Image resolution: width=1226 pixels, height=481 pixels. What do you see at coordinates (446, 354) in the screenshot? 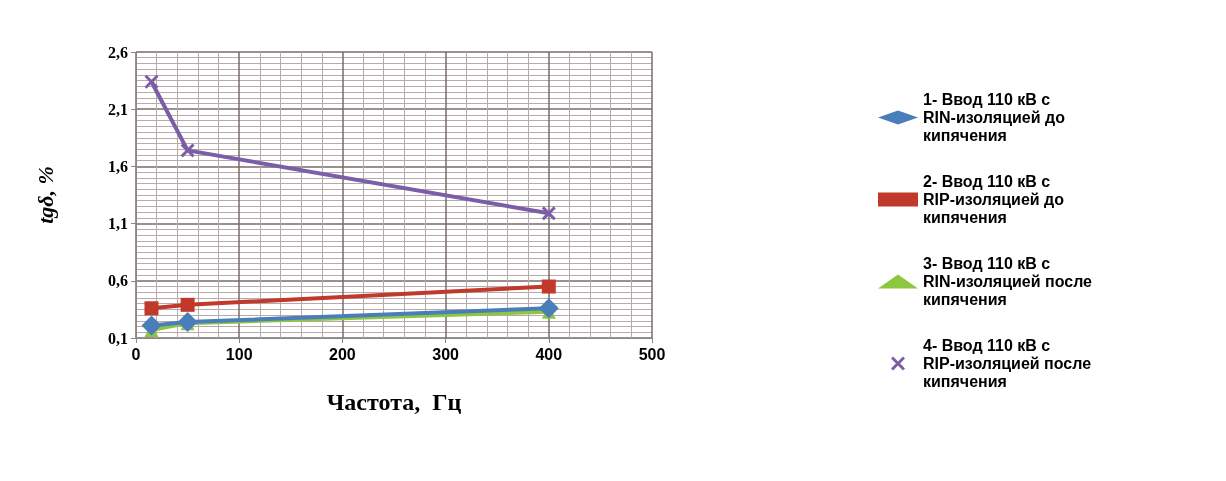
I see `x-tick-label: 300` at bounding box center [446, 354].